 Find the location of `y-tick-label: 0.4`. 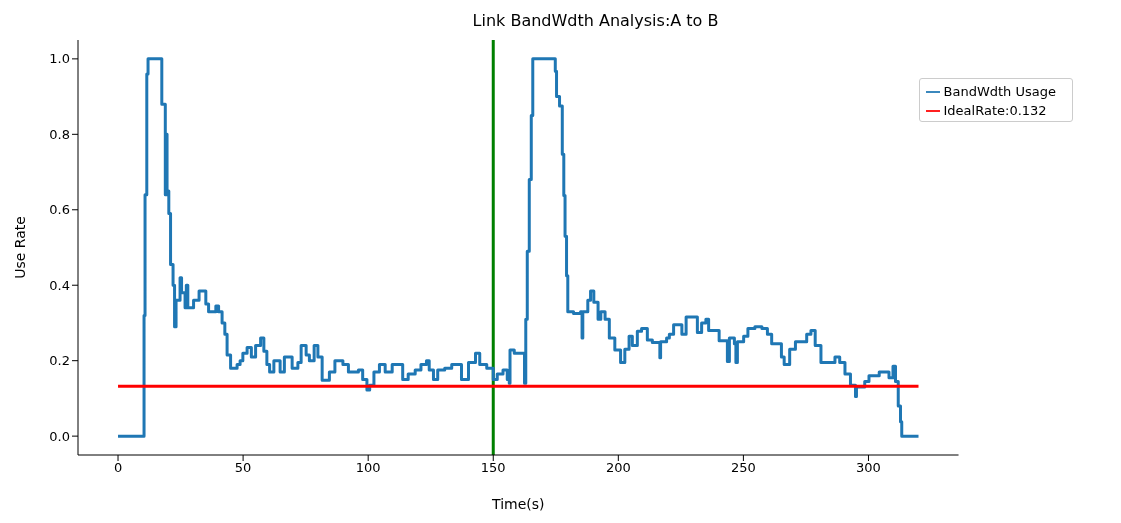

y-tick-label: 0.4 is located at coordinates (59, 285).